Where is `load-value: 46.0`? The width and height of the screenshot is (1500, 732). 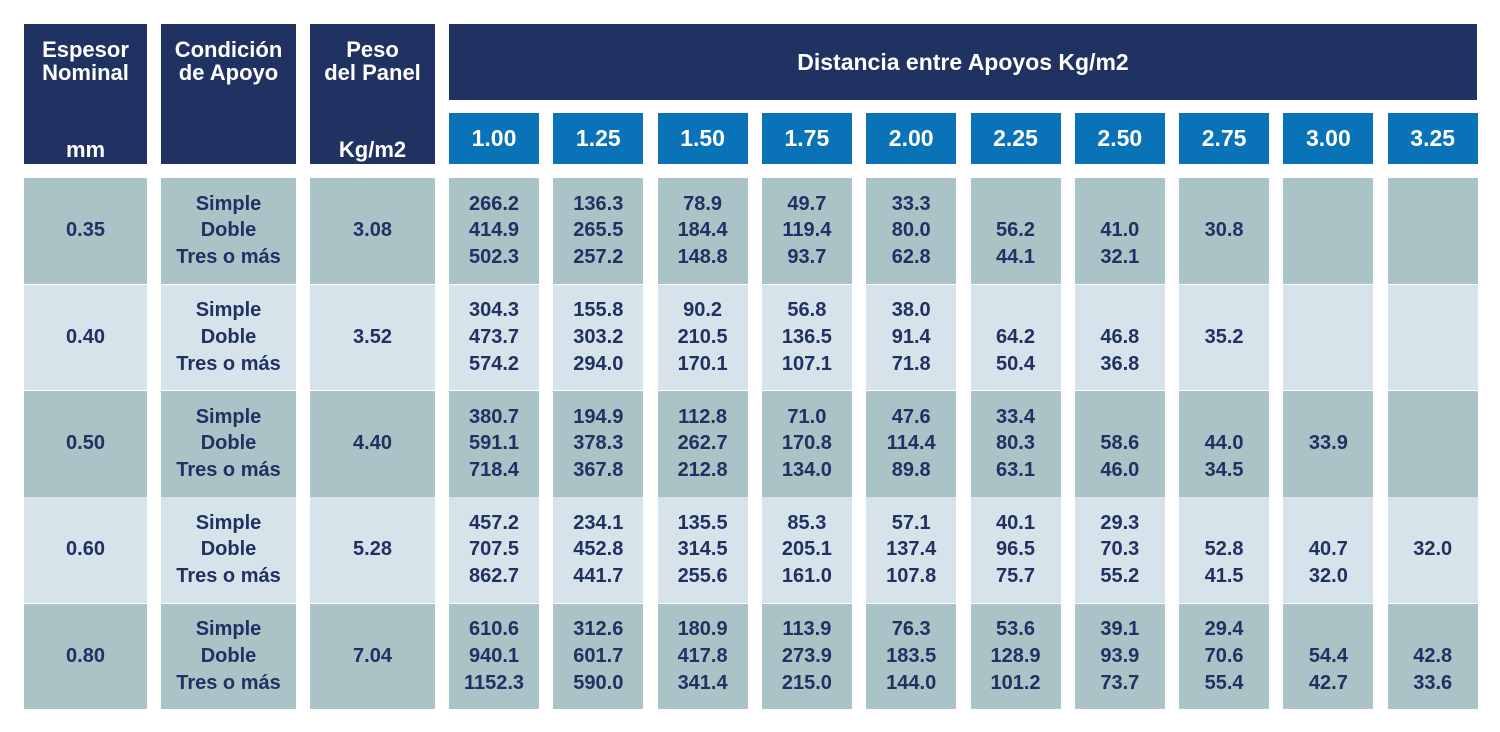 load-value: 46.0 is located at coordinates (1120, 470).